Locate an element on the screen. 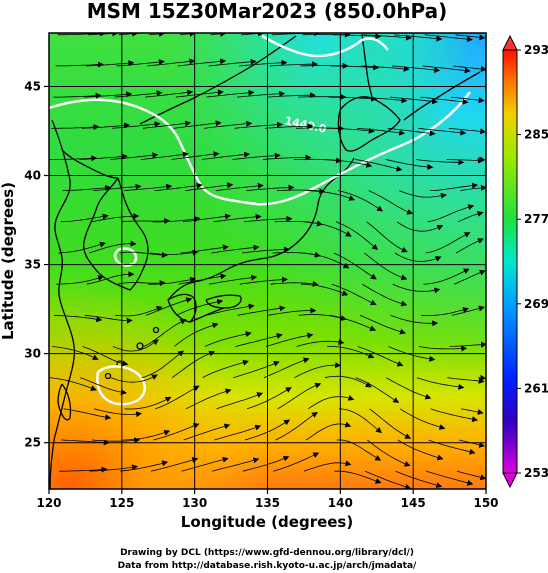 Image resolution: width=548 pixels, height=573 pixels. x-tick-label: 150 is located at coordinates (485, 503).